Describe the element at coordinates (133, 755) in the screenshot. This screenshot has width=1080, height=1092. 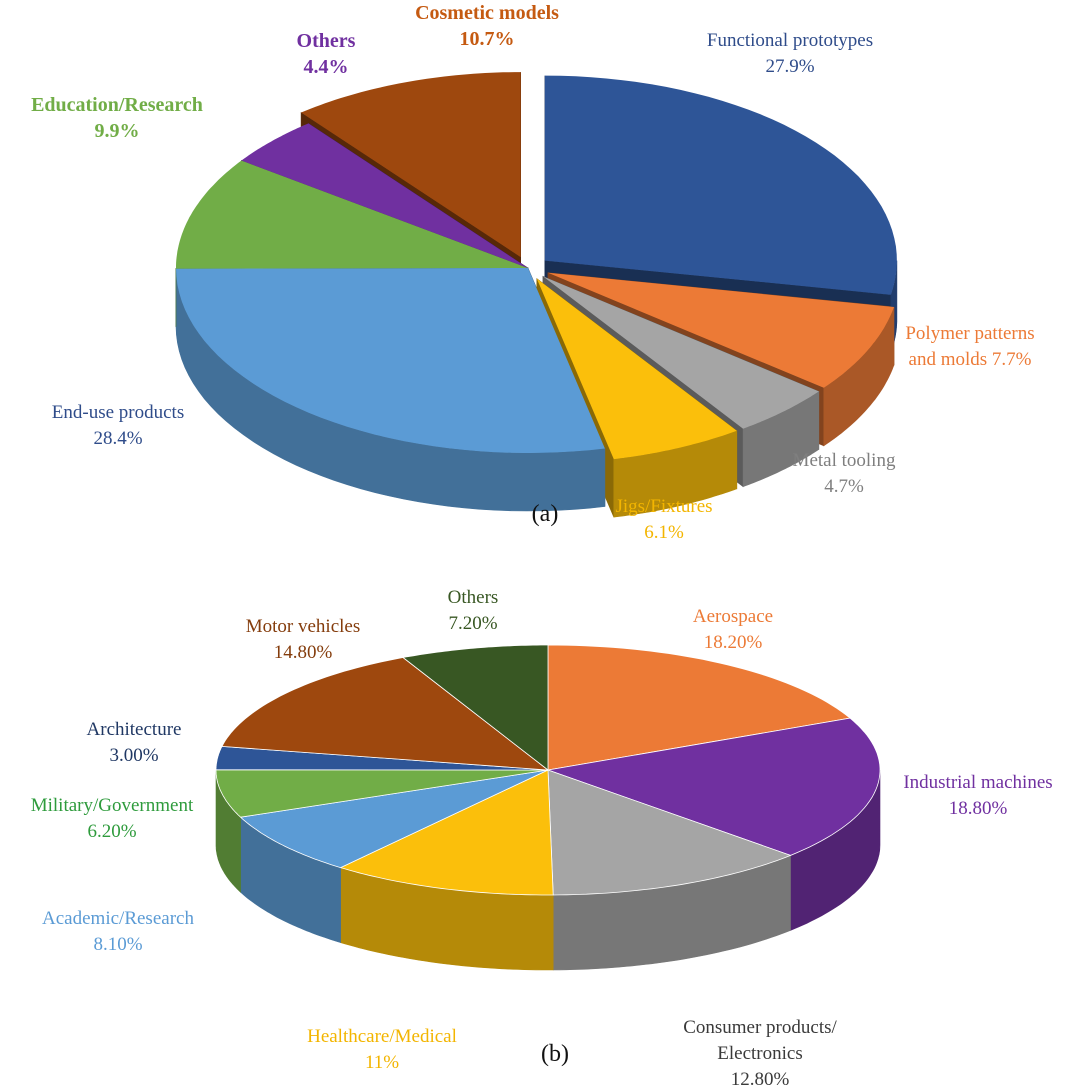
I see `label-architecture-line-2: 3.00%` at that location.